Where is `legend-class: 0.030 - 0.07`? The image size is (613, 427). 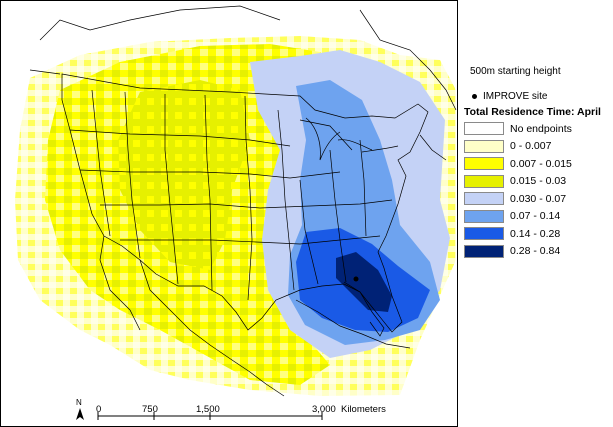
legend-class: 0.030 - 0.07 is located at coordinates (537, 199).